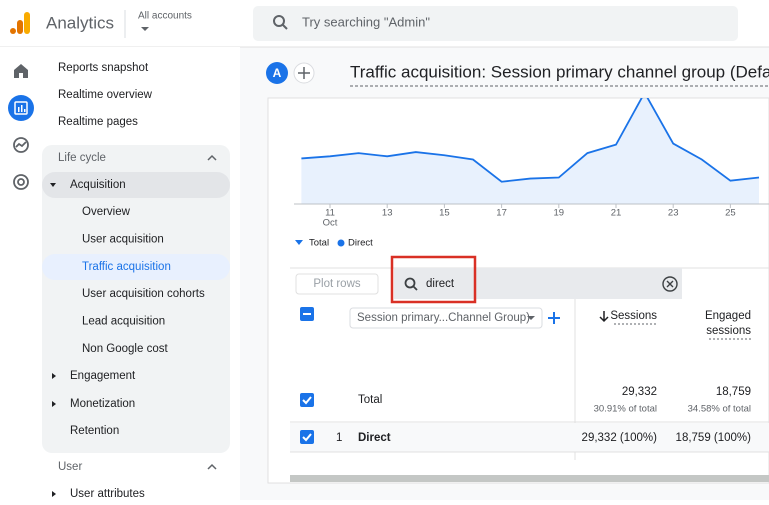 The width and height of the screenshot is (769, 505). Describe the element at coordinates (633, 316) in the screenshot. I see `column-header: Sessions` at that location.